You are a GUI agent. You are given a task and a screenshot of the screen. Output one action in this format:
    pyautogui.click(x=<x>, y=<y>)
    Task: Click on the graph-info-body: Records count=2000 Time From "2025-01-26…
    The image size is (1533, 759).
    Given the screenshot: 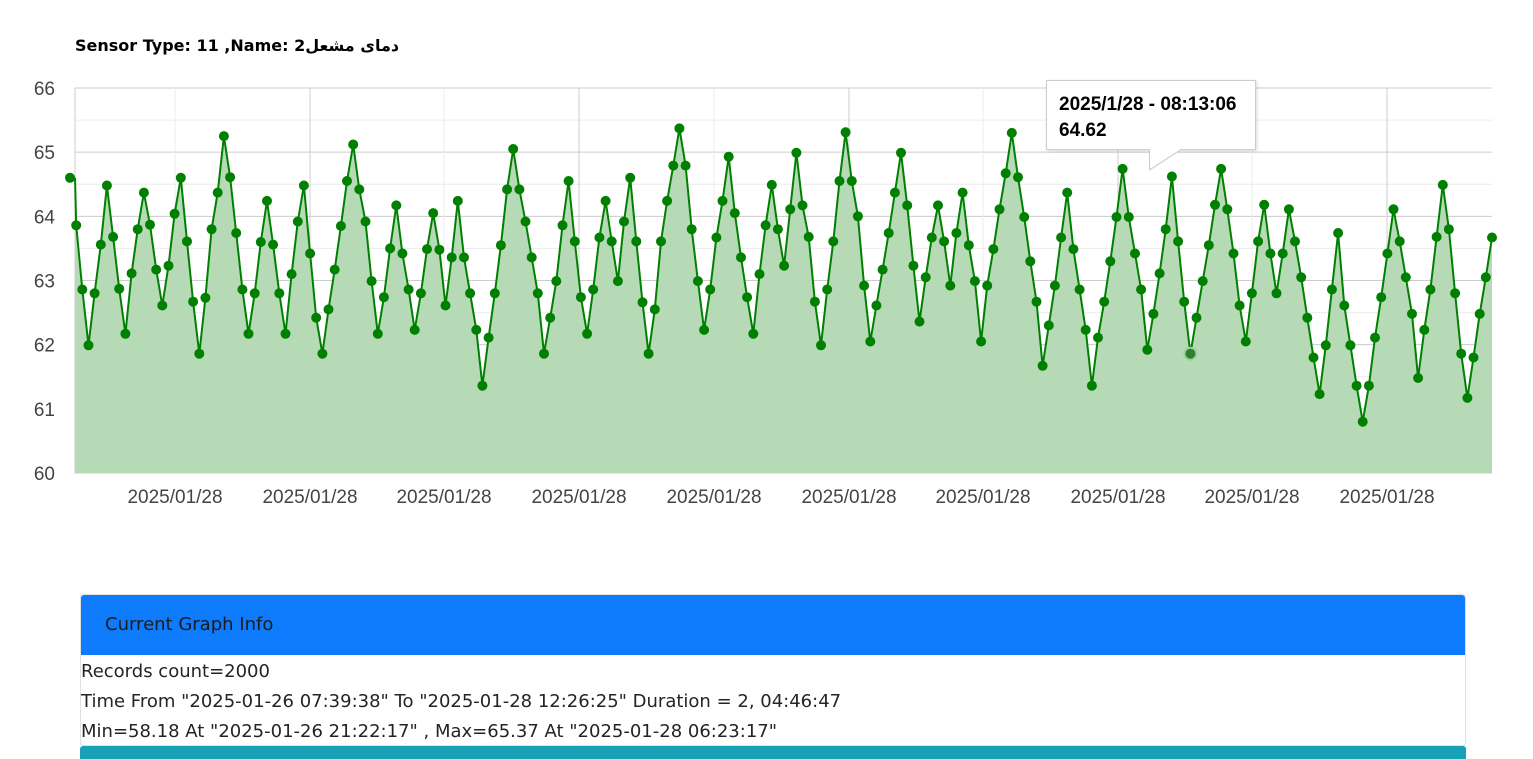 What is the action you would take?
    pyautogui.click(x=773, y=701)
    